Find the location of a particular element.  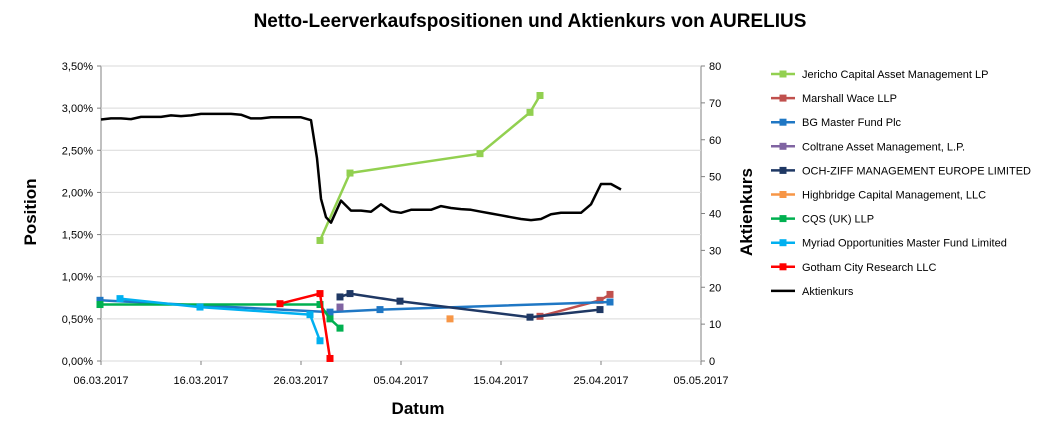

y-tick-label: 3,00% is located at coordinates (77, 109).